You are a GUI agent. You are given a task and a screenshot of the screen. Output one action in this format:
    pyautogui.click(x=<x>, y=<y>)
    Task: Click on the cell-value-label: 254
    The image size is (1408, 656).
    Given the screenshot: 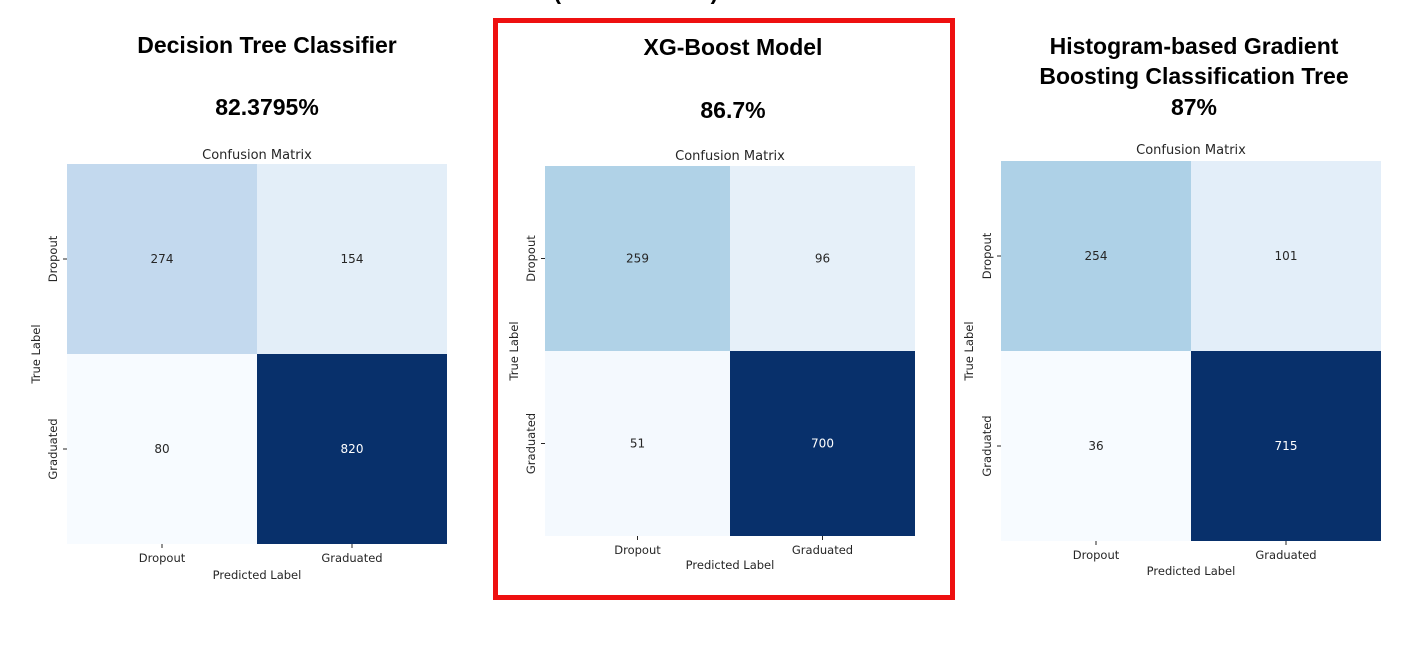 What is the action you would take?
    pyautogui.click(x=1096, y=256)
    